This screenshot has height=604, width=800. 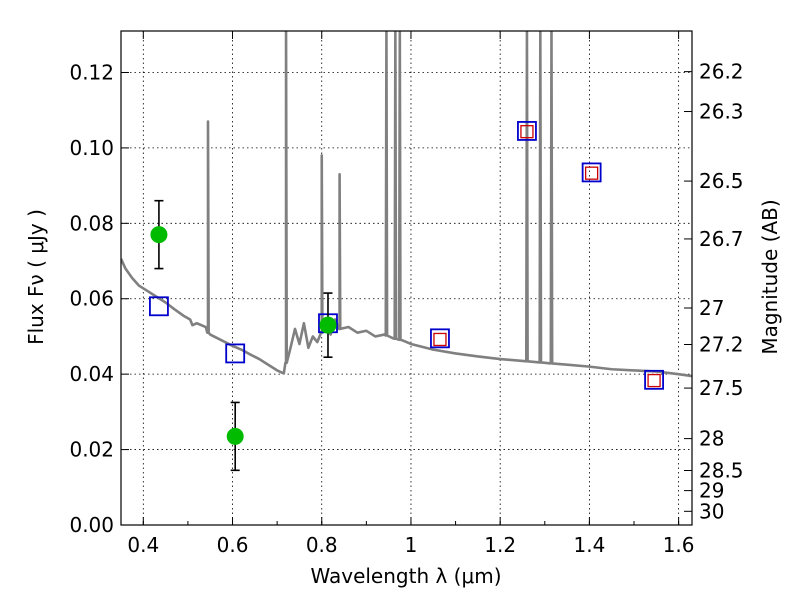 What do you see at coordinates (770, 276) in the screenshot?
I see `y2-axis-label: Magnitude (AB)` at bounding box center [770, 276].